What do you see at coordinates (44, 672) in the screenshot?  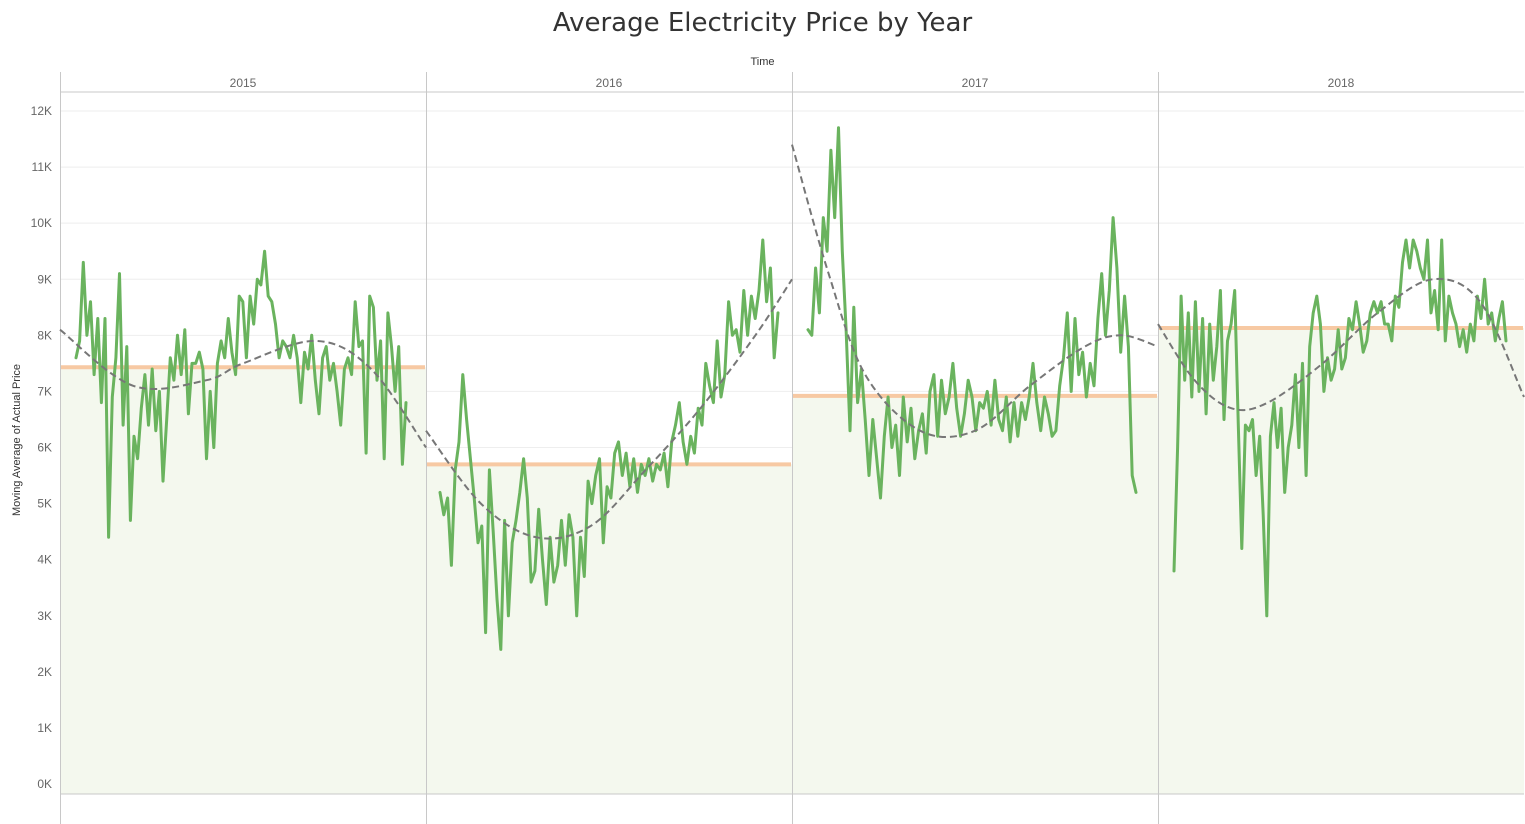 I see `y-tick-label: 2K` at bounding box center [44, 672].